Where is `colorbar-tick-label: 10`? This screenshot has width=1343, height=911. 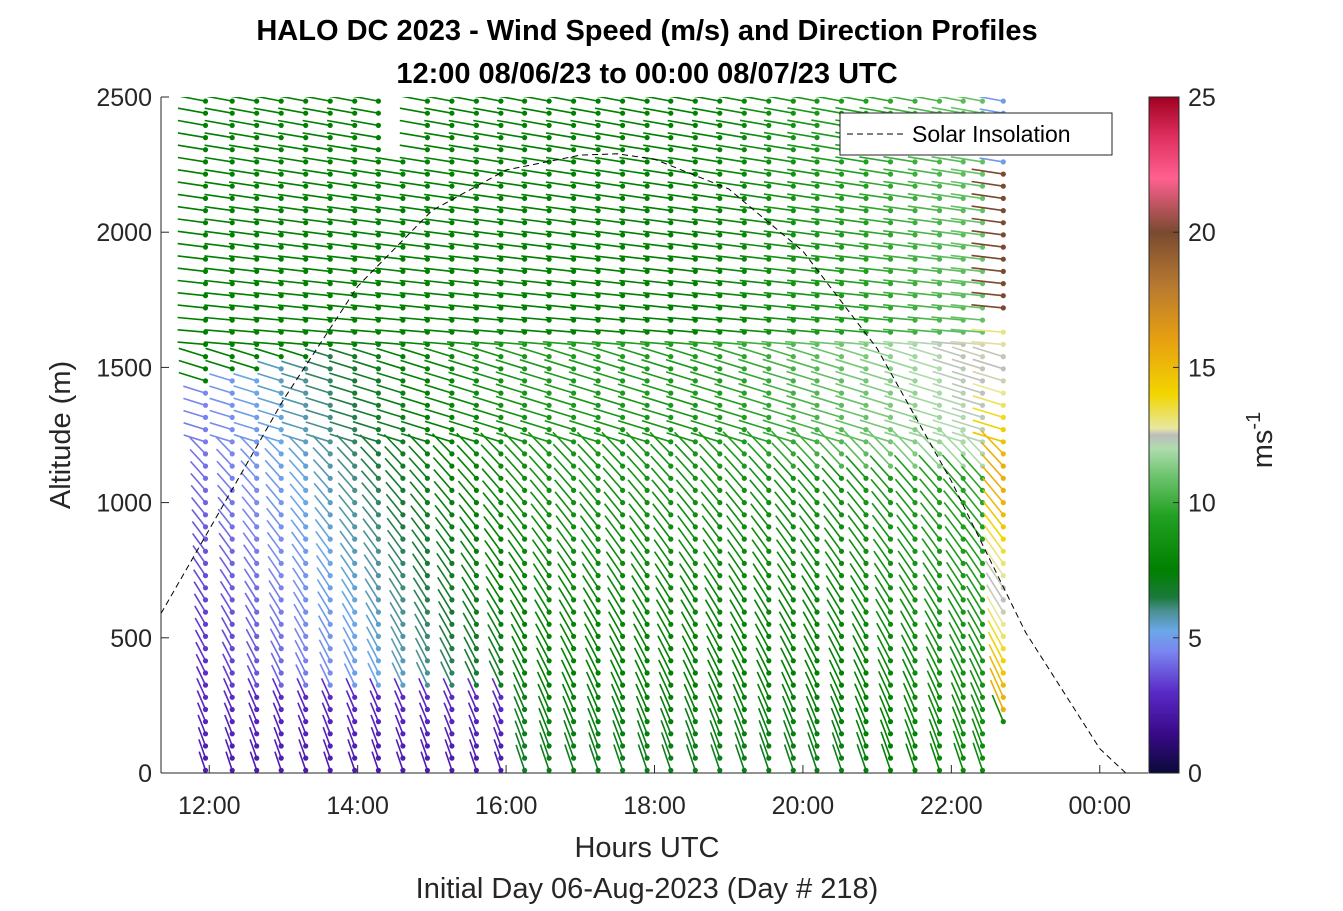
colorbar-tick-label: 10 is located at coordinates (1202, 504).